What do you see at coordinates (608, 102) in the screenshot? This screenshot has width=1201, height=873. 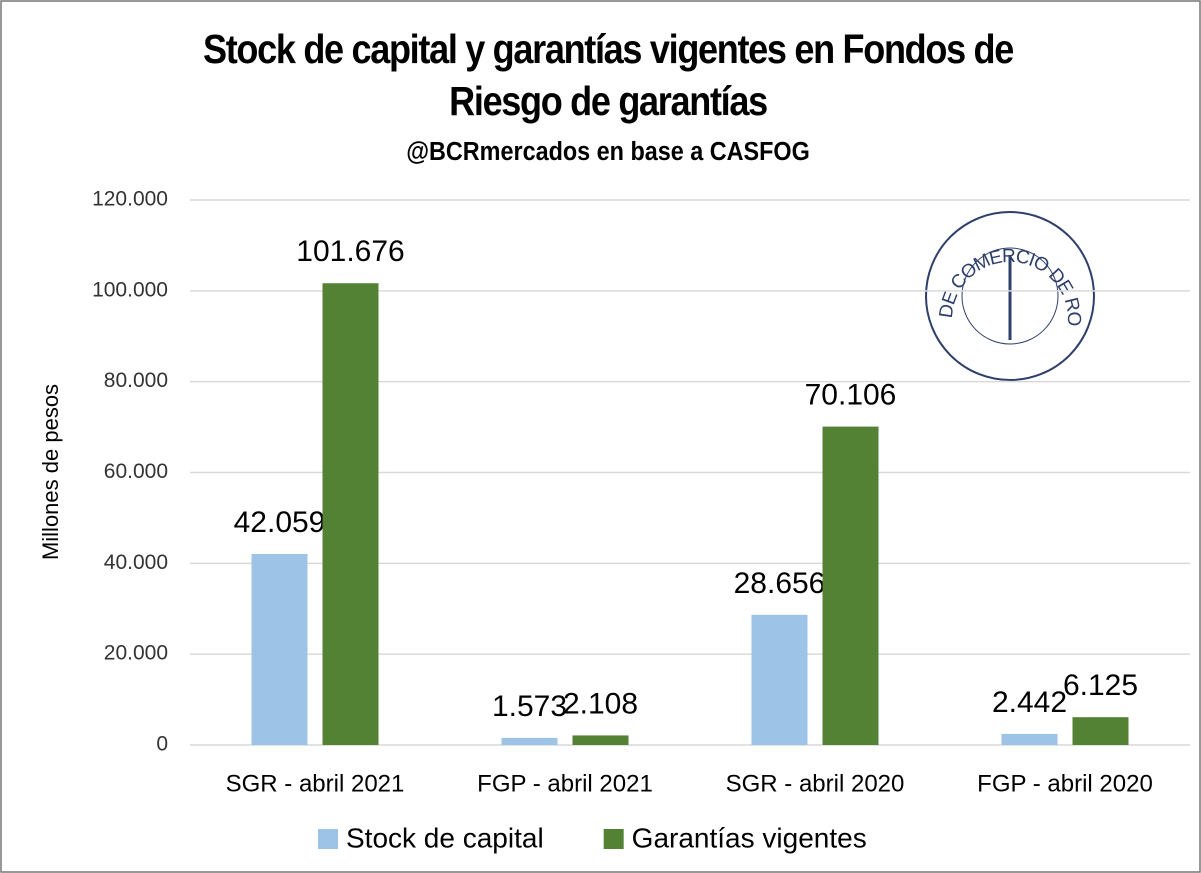 I see `chart-title: Riesgo de garantías` at bounding box center [608, 102].